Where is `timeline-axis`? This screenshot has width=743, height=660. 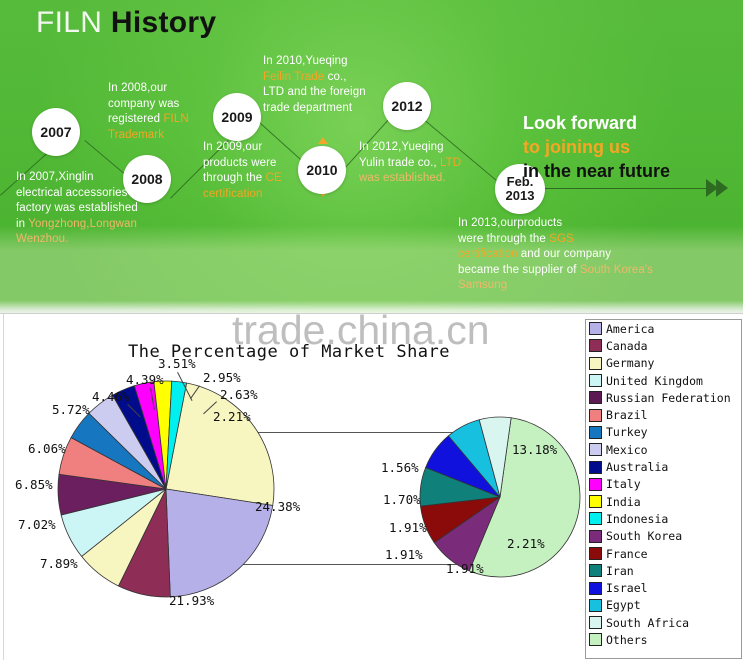
timeline-axis is located at coordinates (622, 188).